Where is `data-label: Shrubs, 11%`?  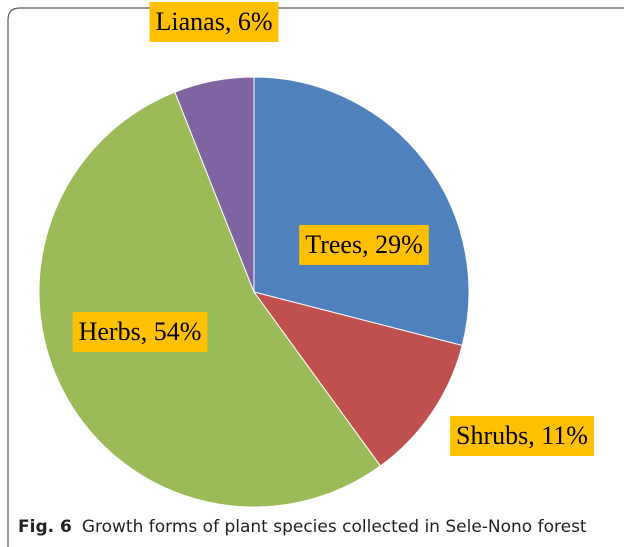
data-label: Shrubs, 11% is located at coordinates (522, 435).